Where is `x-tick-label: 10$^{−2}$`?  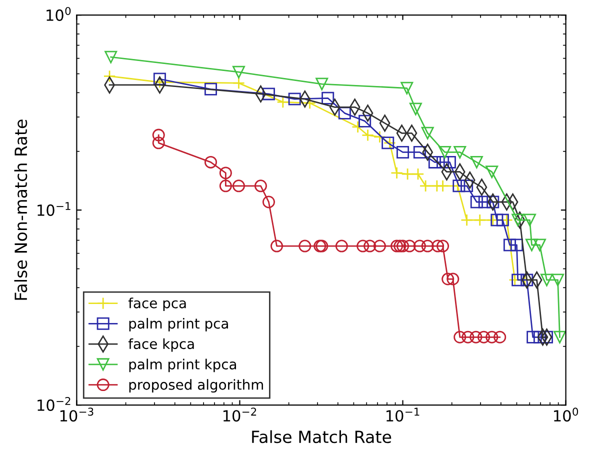
x-tick-label: 10$^{−2}$ is located at coordinates (239, 415).